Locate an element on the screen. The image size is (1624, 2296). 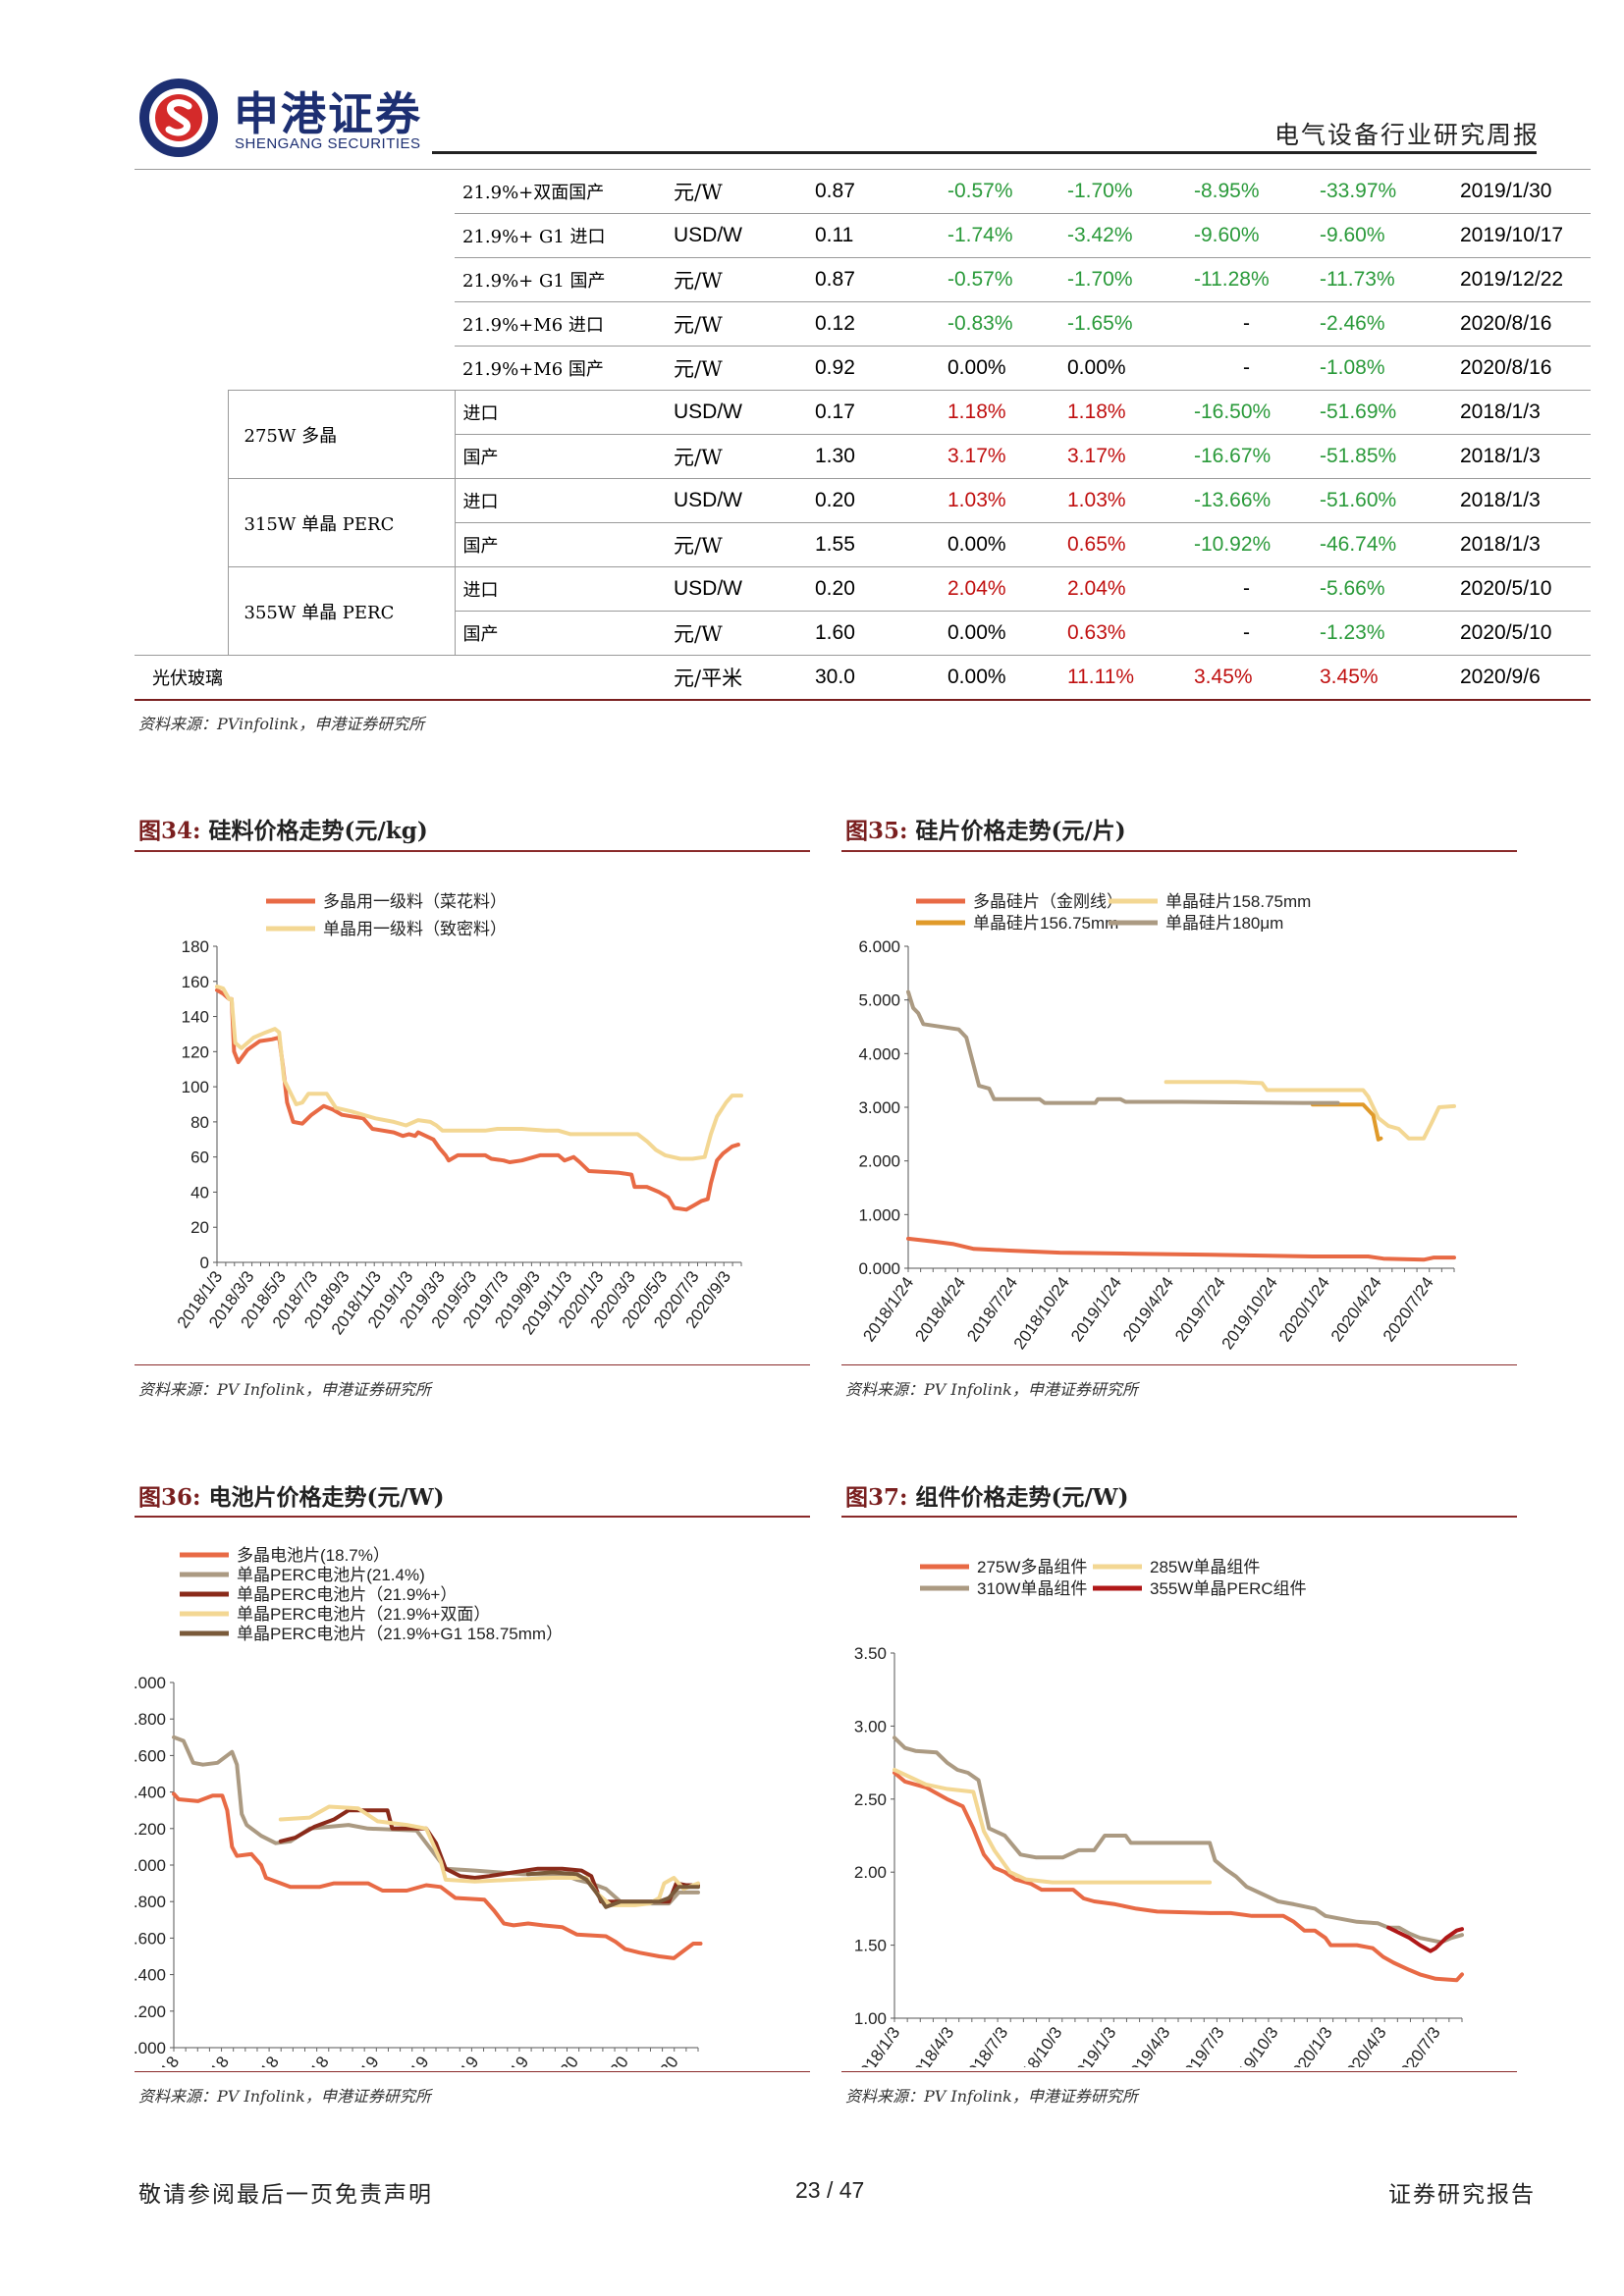
table-cell-price: 0.17 is located at coordinates (867, 412).